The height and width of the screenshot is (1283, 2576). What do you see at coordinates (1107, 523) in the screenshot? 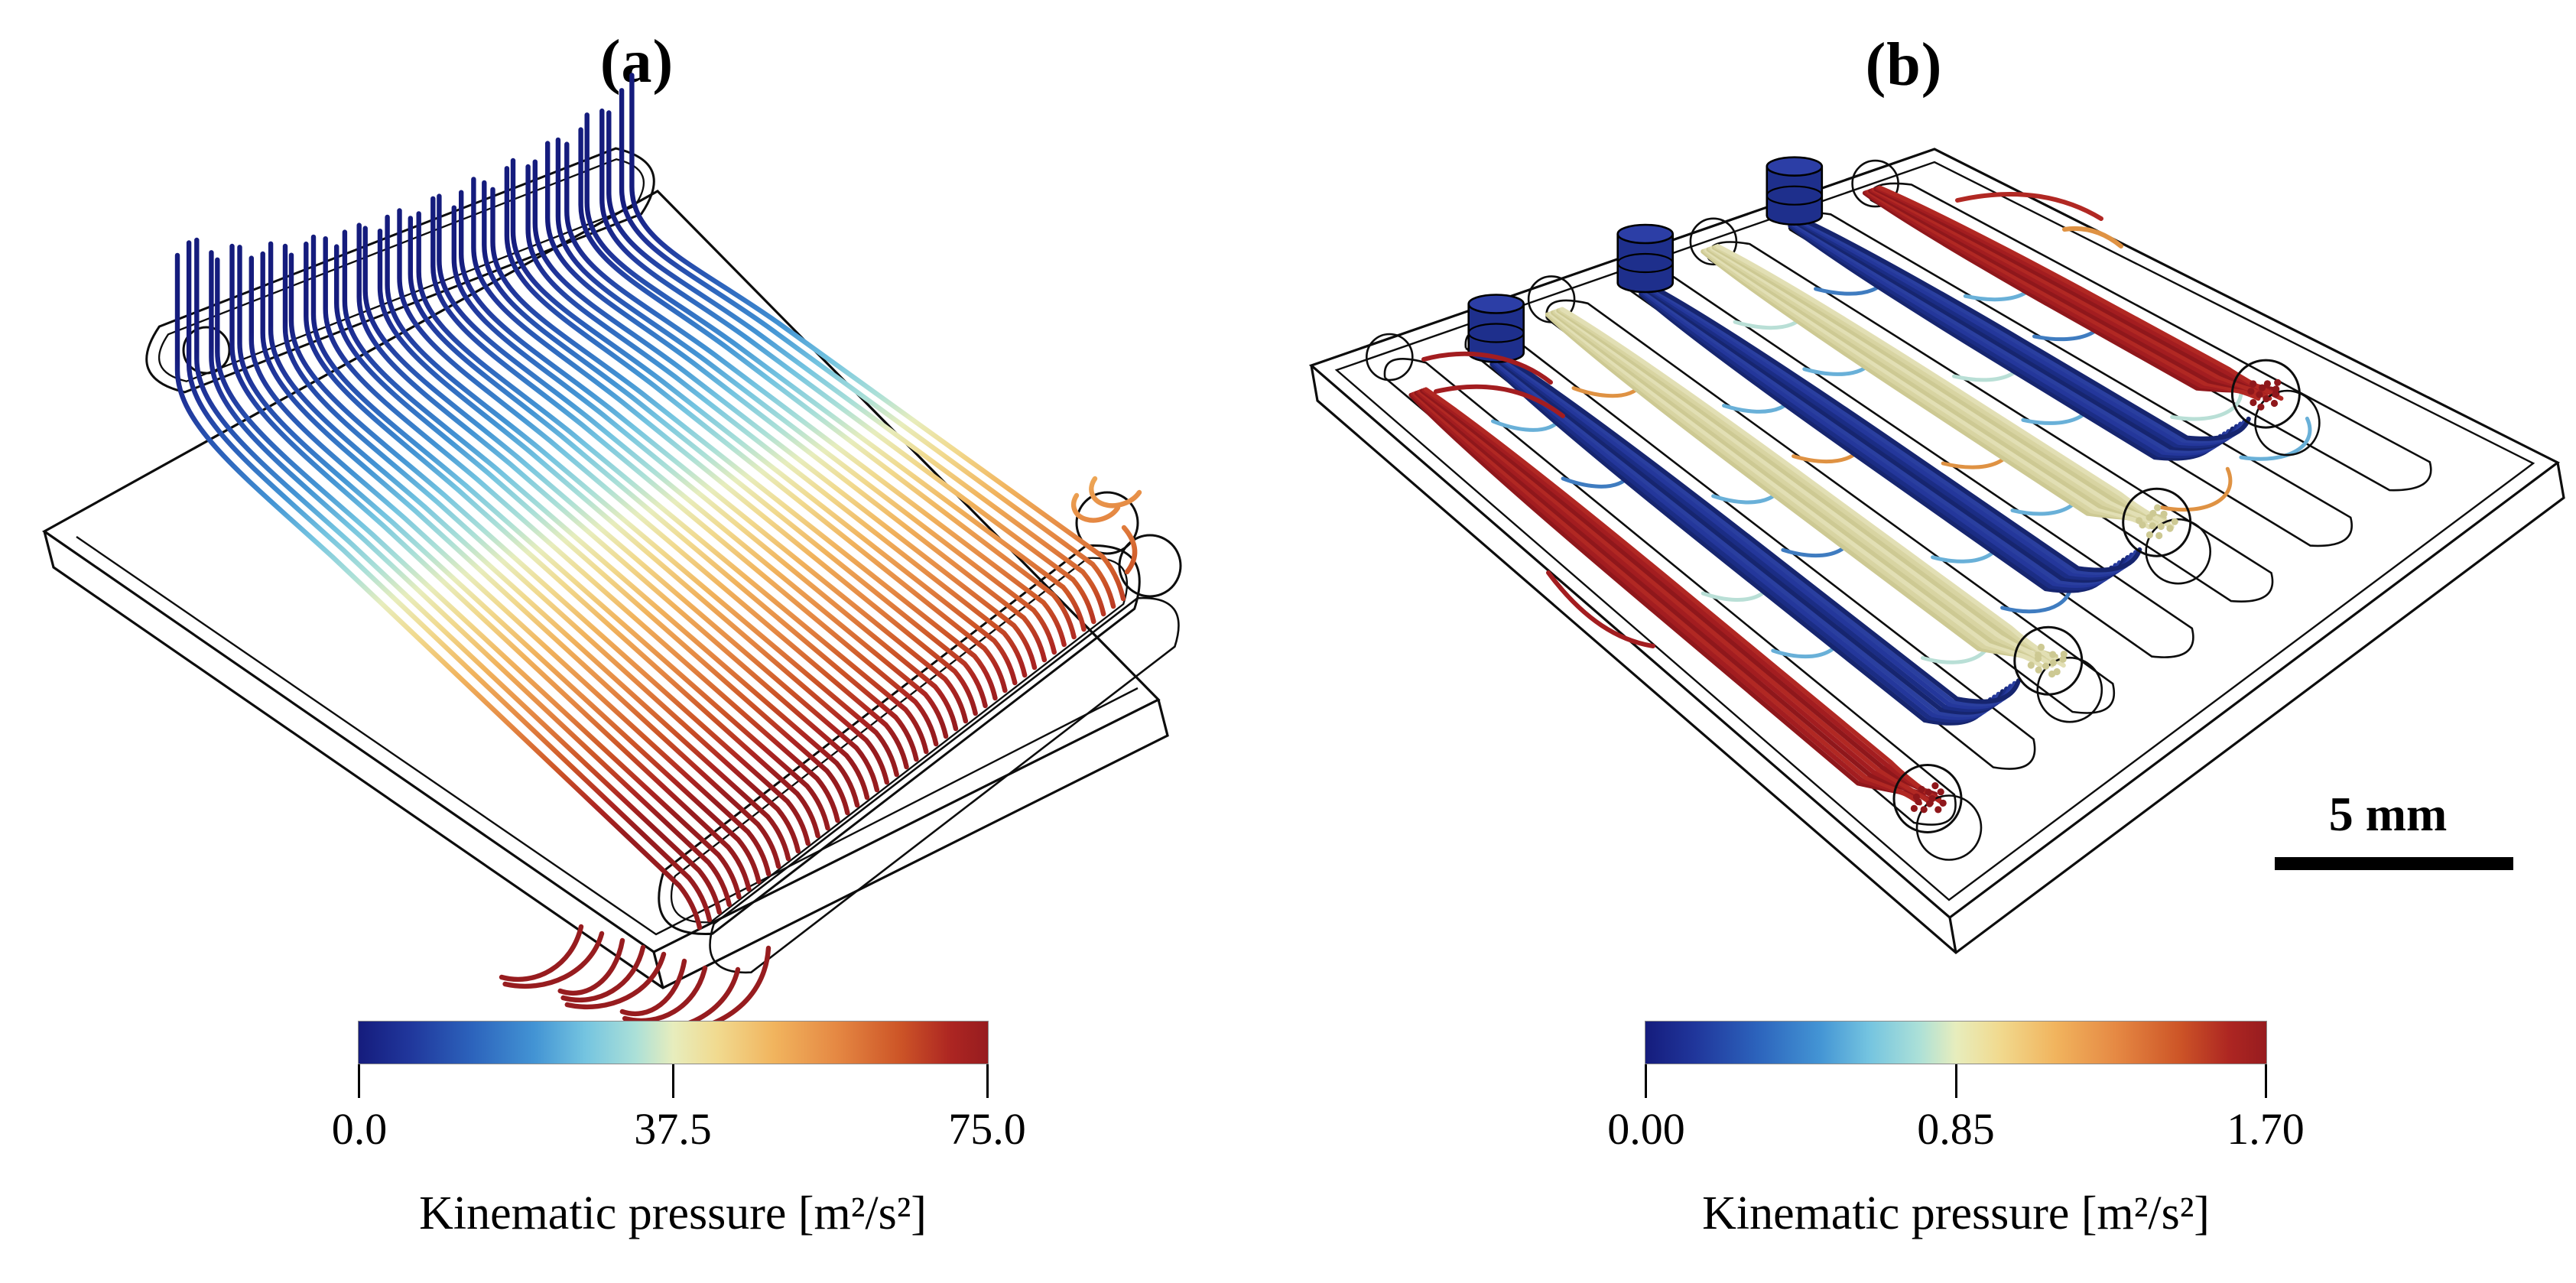
I see `panel-a-outlet-port-circle` at bounding box center [1107, 523].